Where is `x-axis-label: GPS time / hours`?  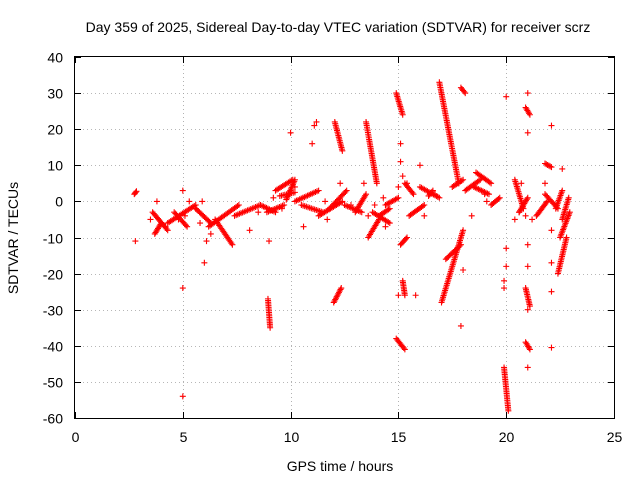
x-axis-label: GPS time / hours is located at coordinates (340, 466).